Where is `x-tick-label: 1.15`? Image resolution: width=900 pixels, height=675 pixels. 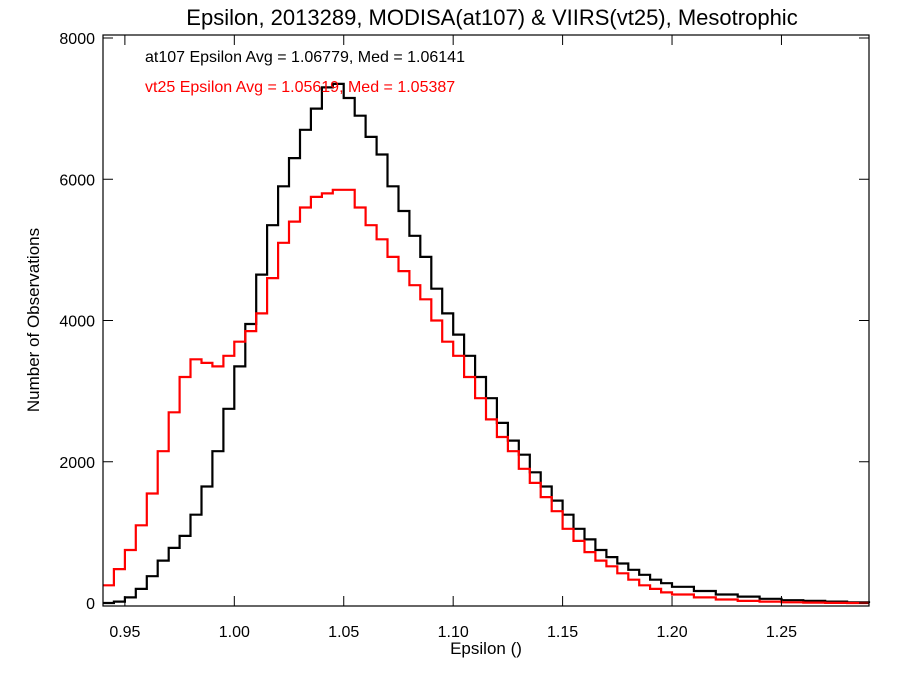
x-tick-label: 1.15 is located at coordinates (562, 632).